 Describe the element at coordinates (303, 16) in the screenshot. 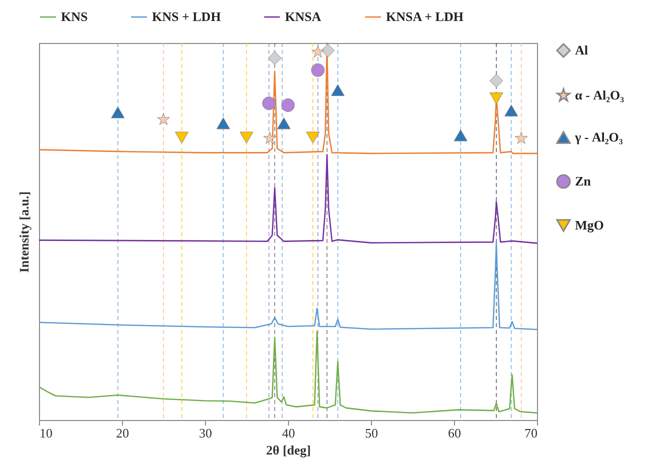

I see `legend-label: KNSA` at that location.